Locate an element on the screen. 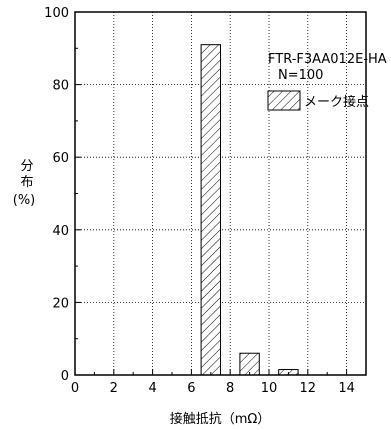 The image size is (391, 430). y-tick-label: 20 is located at coordinates (60, 303).